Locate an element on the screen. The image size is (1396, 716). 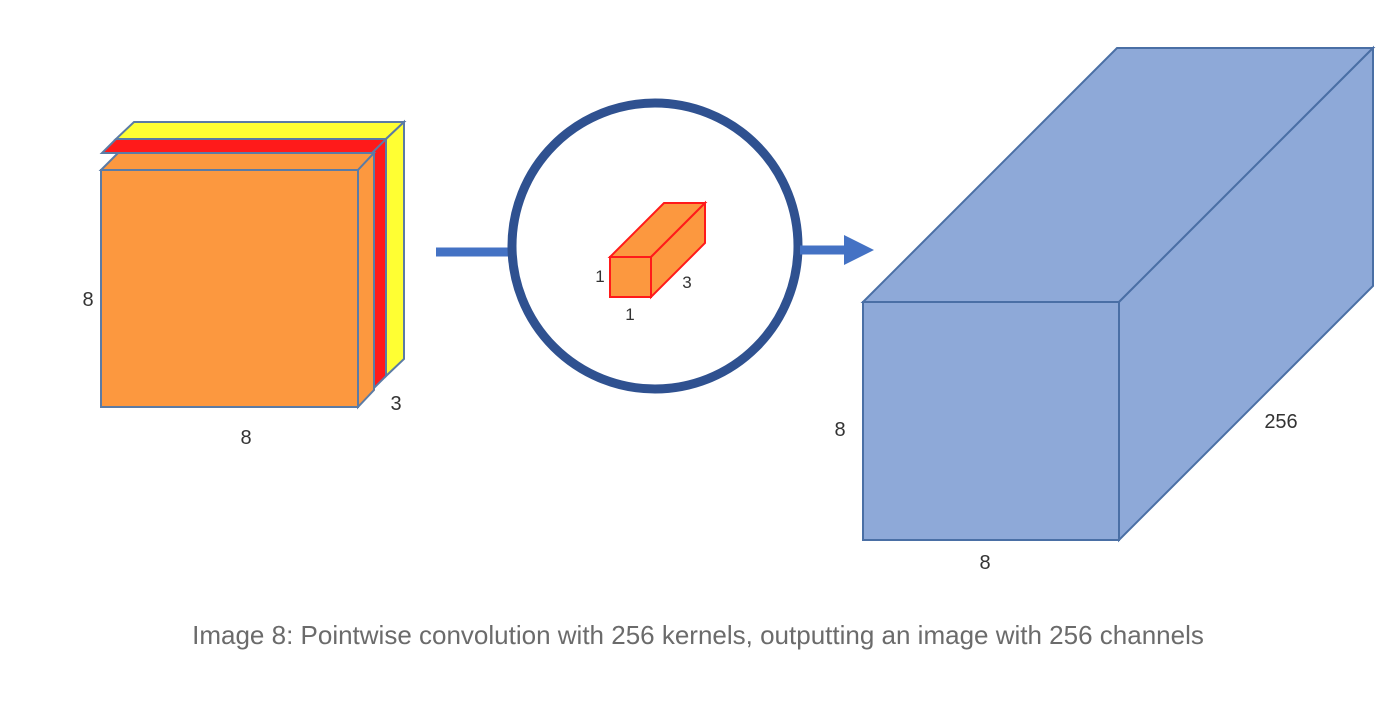
input-width-label: 8 is located at coordinates (245, 438).